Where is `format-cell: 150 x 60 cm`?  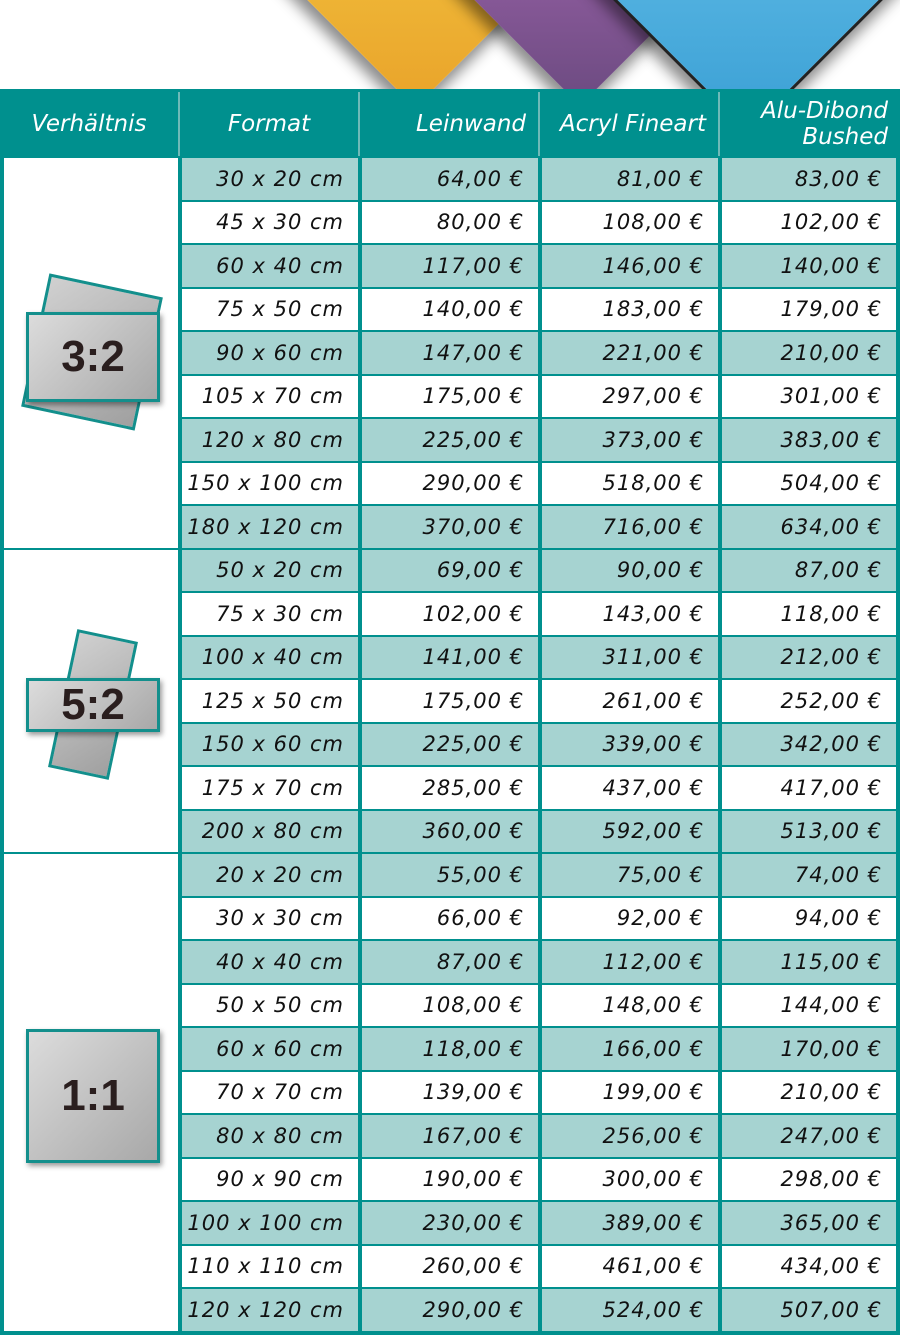
format-cell: 150 x 60 cm is located at coordinates (270, 744).